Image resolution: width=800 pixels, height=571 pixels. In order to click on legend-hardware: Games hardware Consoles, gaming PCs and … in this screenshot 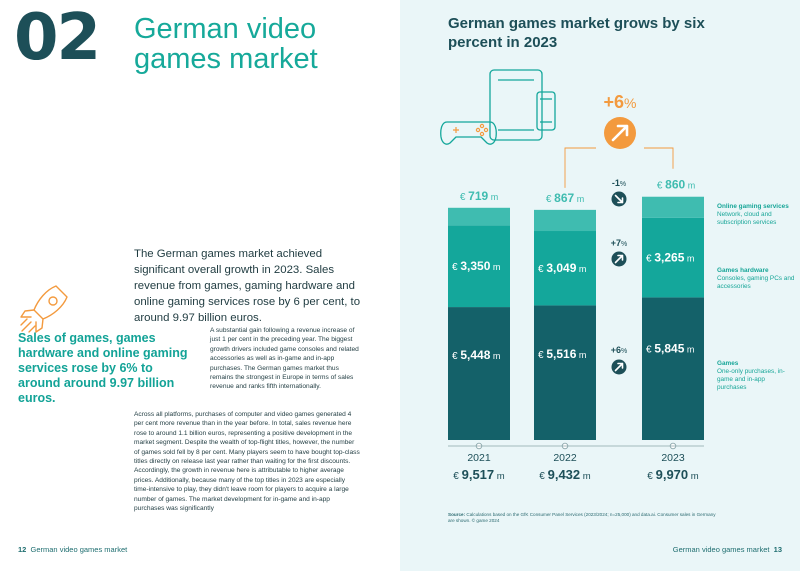, I will do `click(756, 279)`.